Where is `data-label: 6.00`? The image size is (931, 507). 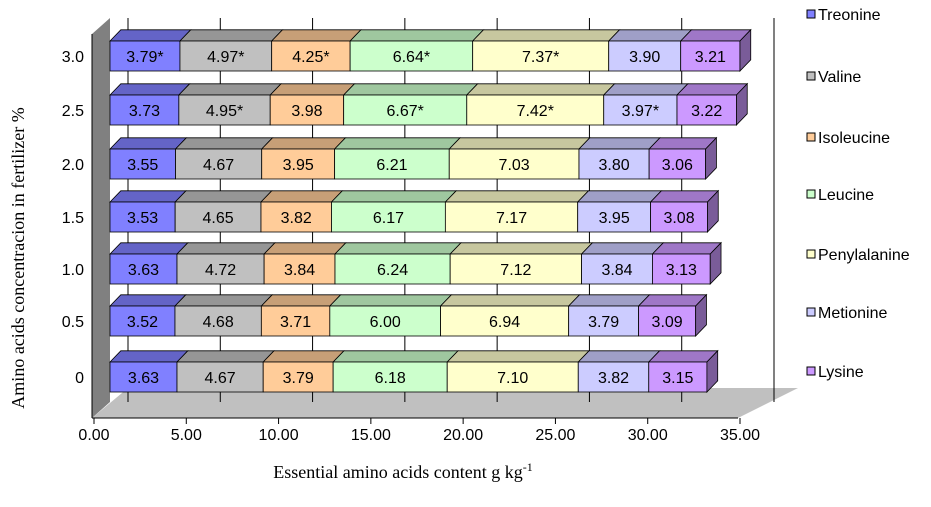 data-label: 6.00 is located at coordinates (385, 322).